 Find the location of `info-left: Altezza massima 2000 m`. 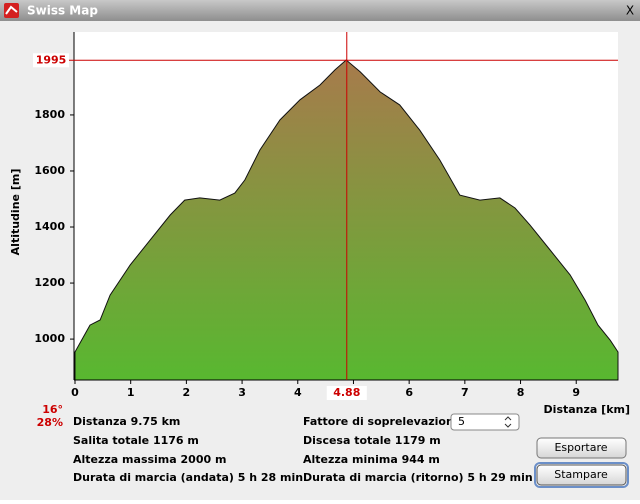

info-left: Altezza massima 2000 m is located at coordinates (149, 459).